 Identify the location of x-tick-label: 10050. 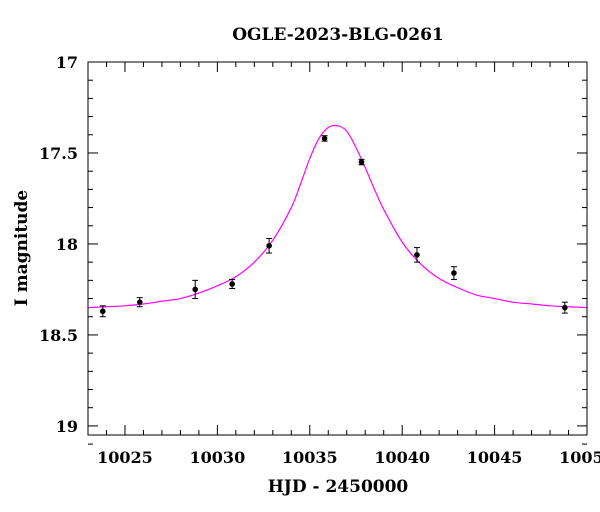
(579, 457).